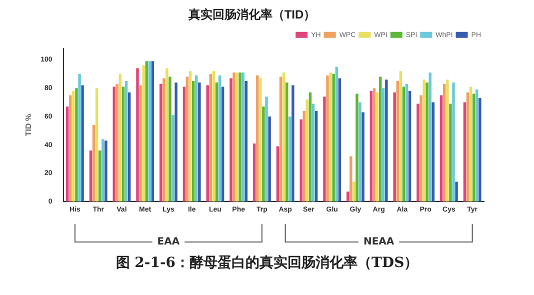  Describe the element at coordinates (251, 15) in the screenshot. I see `chart-title: 真实回肠消化率（TID）` at that location.